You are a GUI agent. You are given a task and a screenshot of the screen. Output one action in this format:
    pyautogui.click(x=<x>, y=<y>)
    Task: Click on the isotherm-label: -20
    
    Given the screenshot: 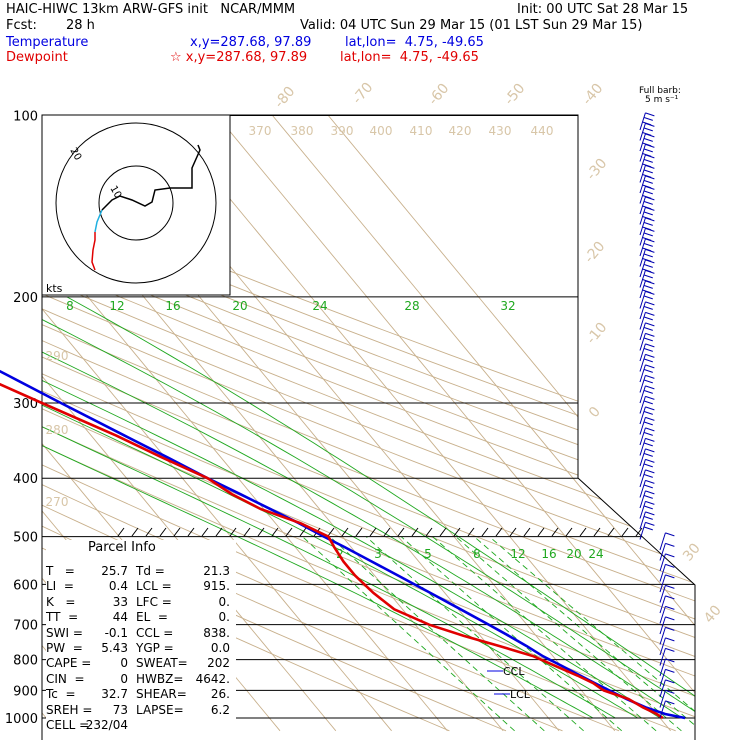 What is the action you would take?
    pyautogui.click(x=594, y=253)
    